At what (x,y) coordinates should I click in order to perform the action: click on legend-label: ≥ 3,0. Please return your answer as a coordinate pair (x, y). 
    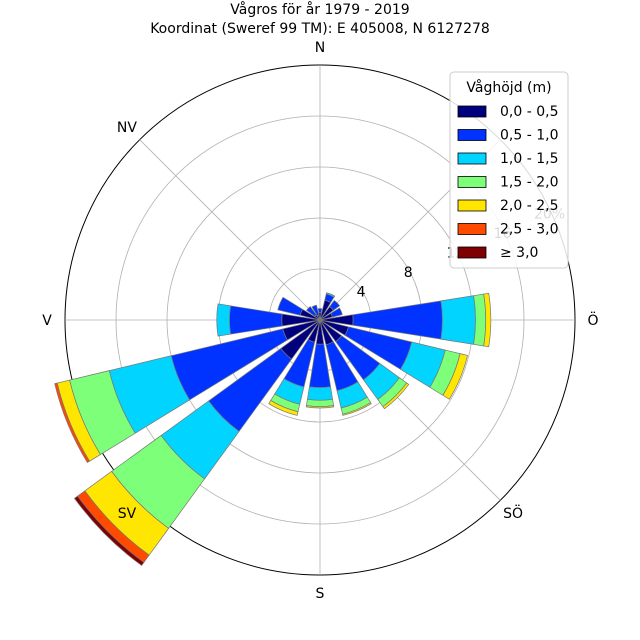
    Looking at the image, I should click on (519, 253).